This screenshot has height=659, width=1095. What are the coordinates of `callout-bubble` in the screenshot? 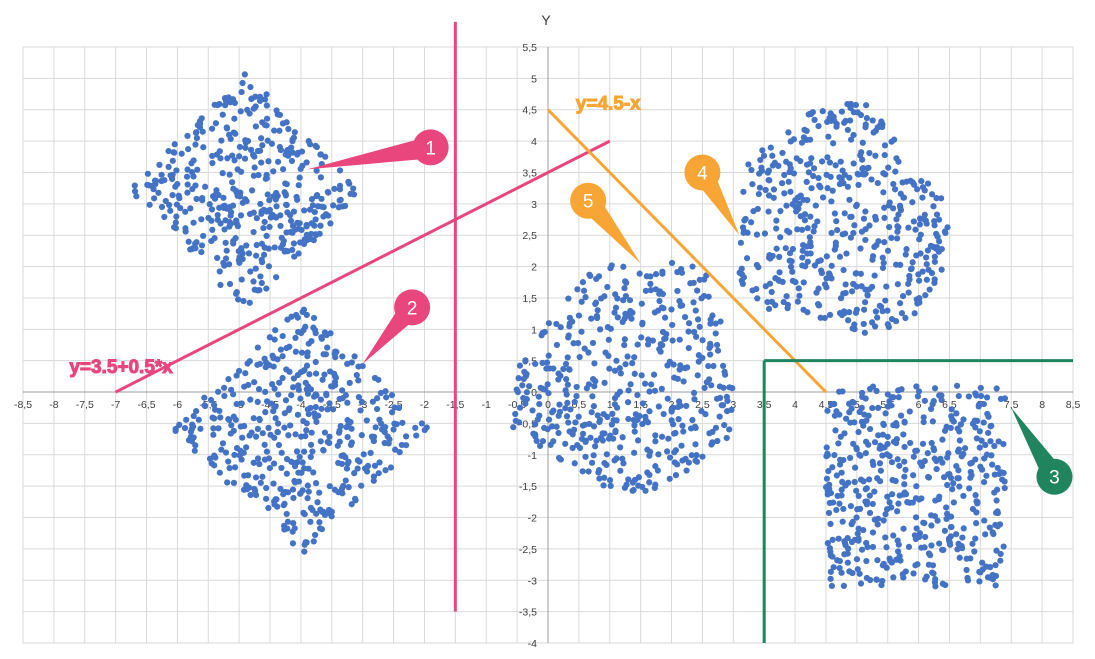 It's located at (588, 200).